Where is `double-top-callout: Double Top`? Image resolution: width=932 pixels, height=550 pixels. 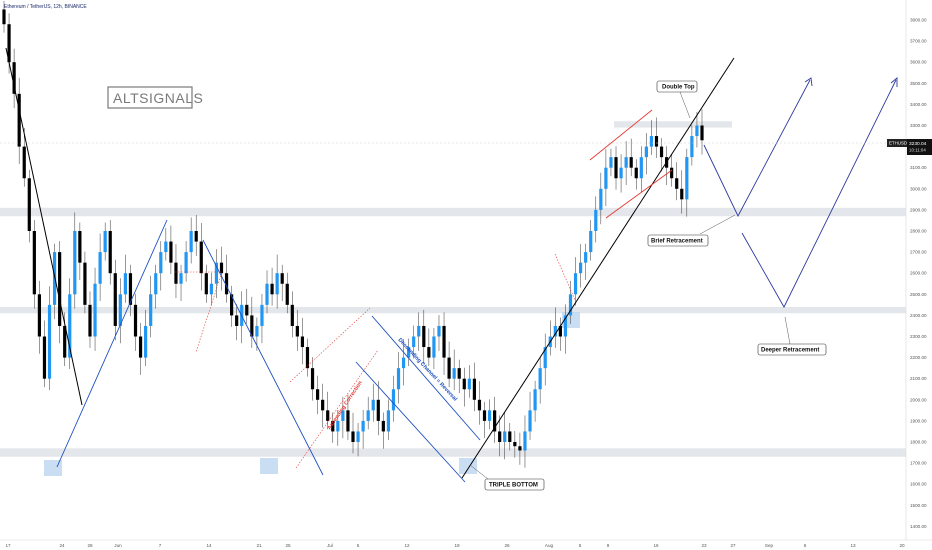
double-top-callout: Double Top is located at coordinates (677, 99).